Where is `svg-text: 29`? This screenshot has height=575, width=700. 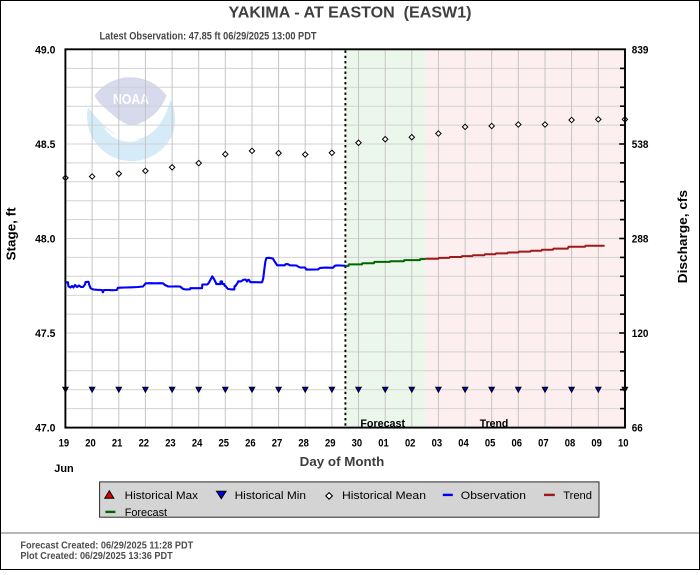
svg-text: 29 is located at coordinates (330, 444).